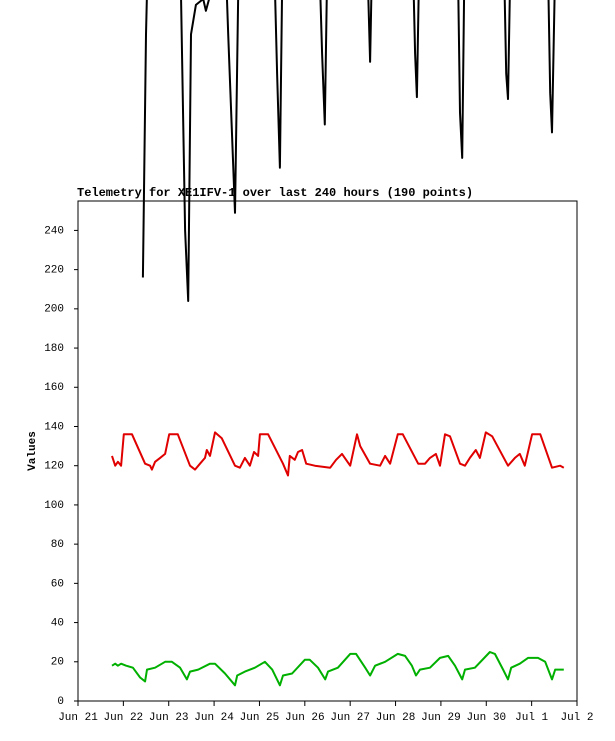  What do you see at coordinates (54, 349) in the screenshot?
I see `y-tick-label: 180` at bounding box center [54, 349].